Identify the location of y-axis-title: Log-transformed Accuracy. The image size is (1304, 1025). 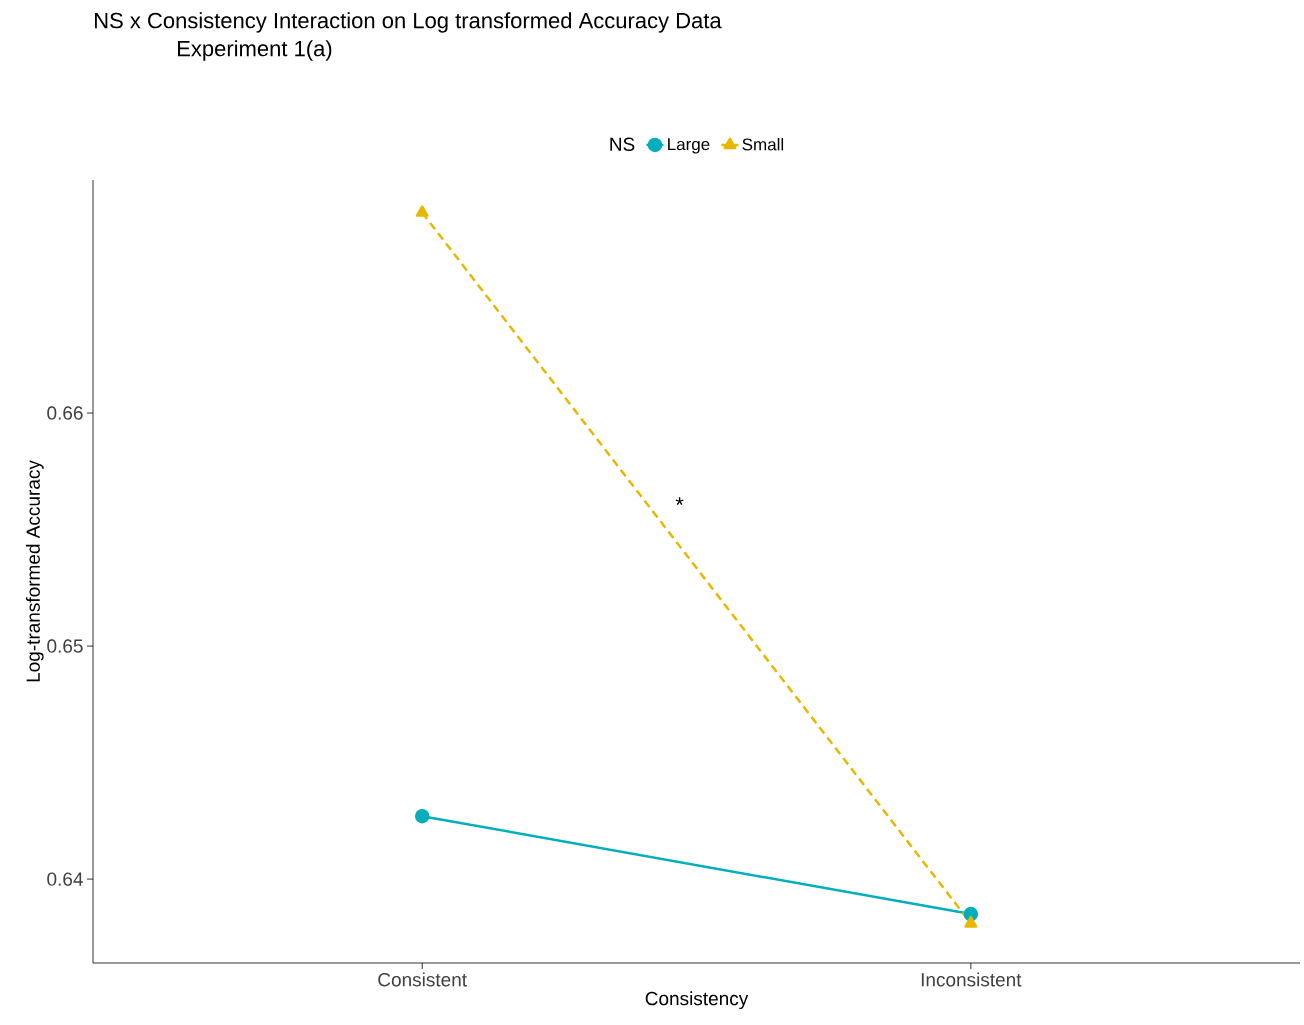
(34, 571).